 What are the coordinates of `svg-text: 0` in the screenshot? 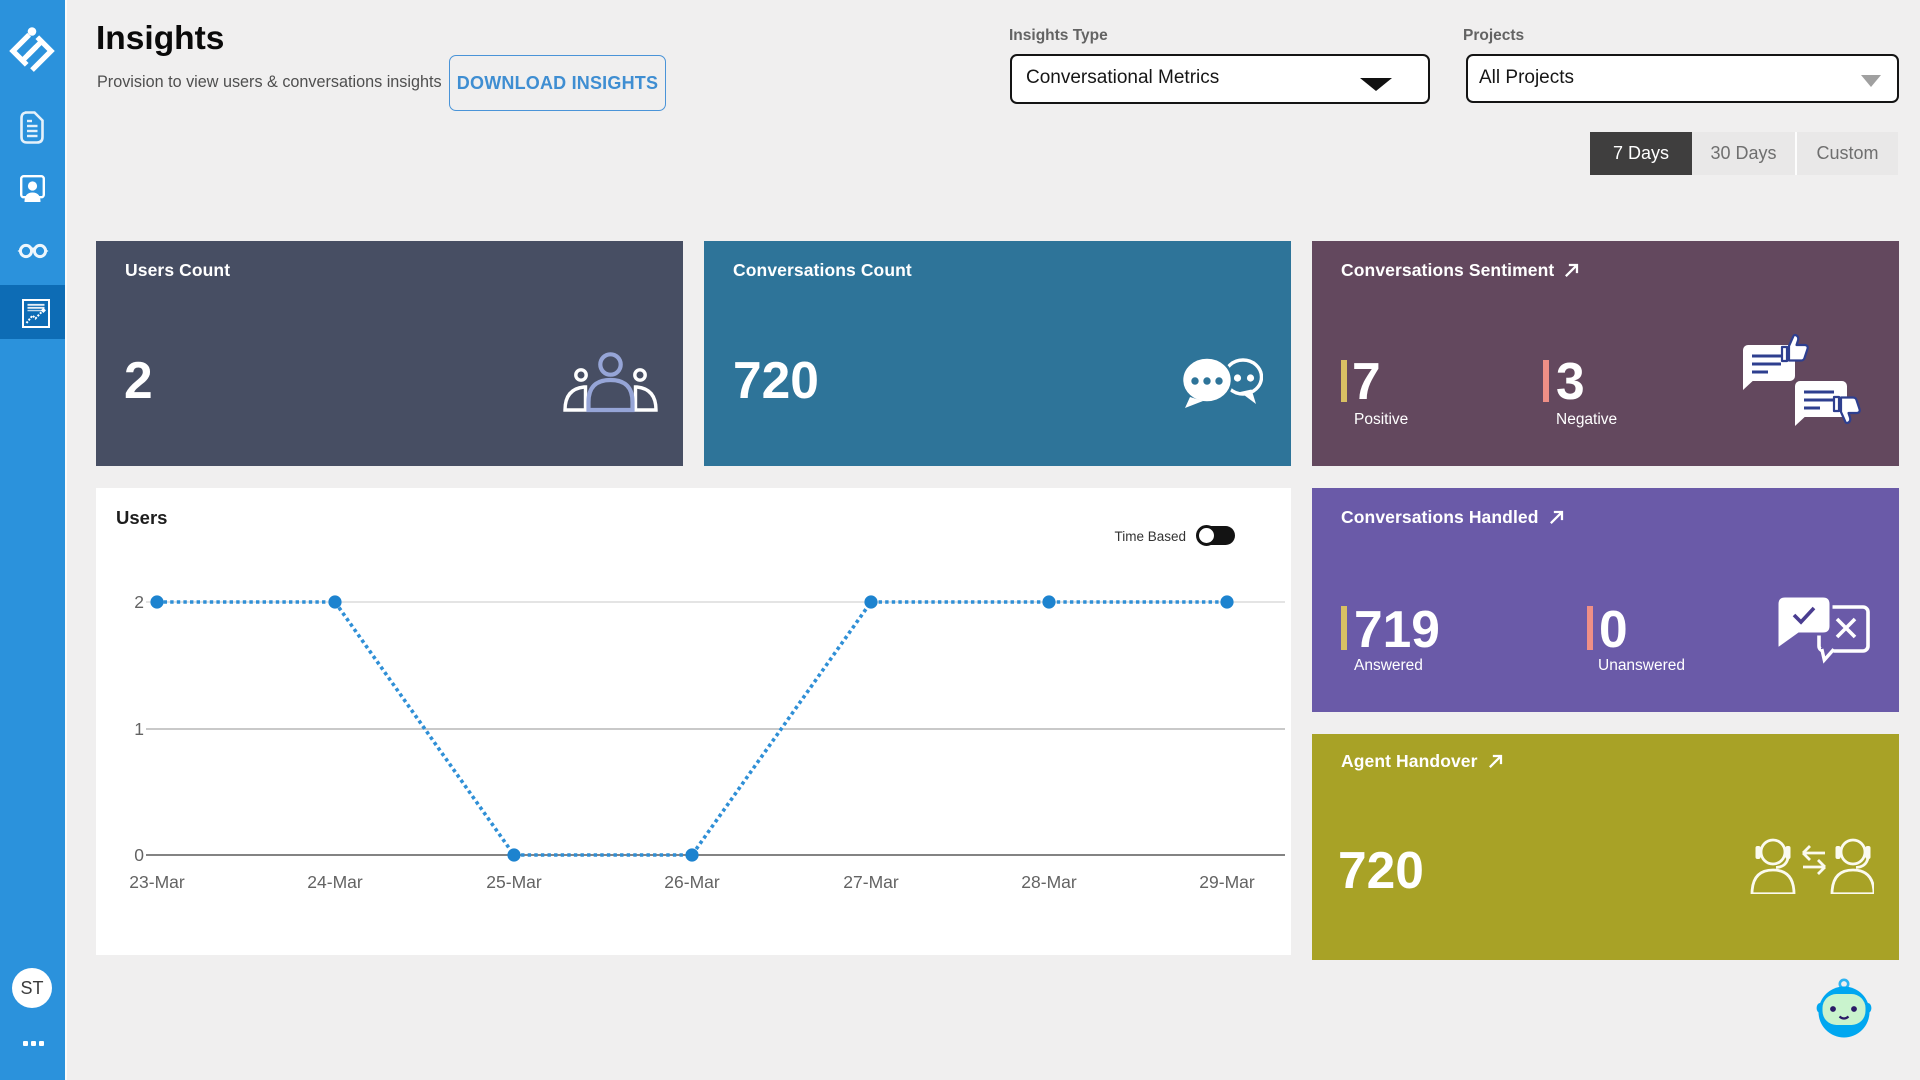 It's located at (139, 855).